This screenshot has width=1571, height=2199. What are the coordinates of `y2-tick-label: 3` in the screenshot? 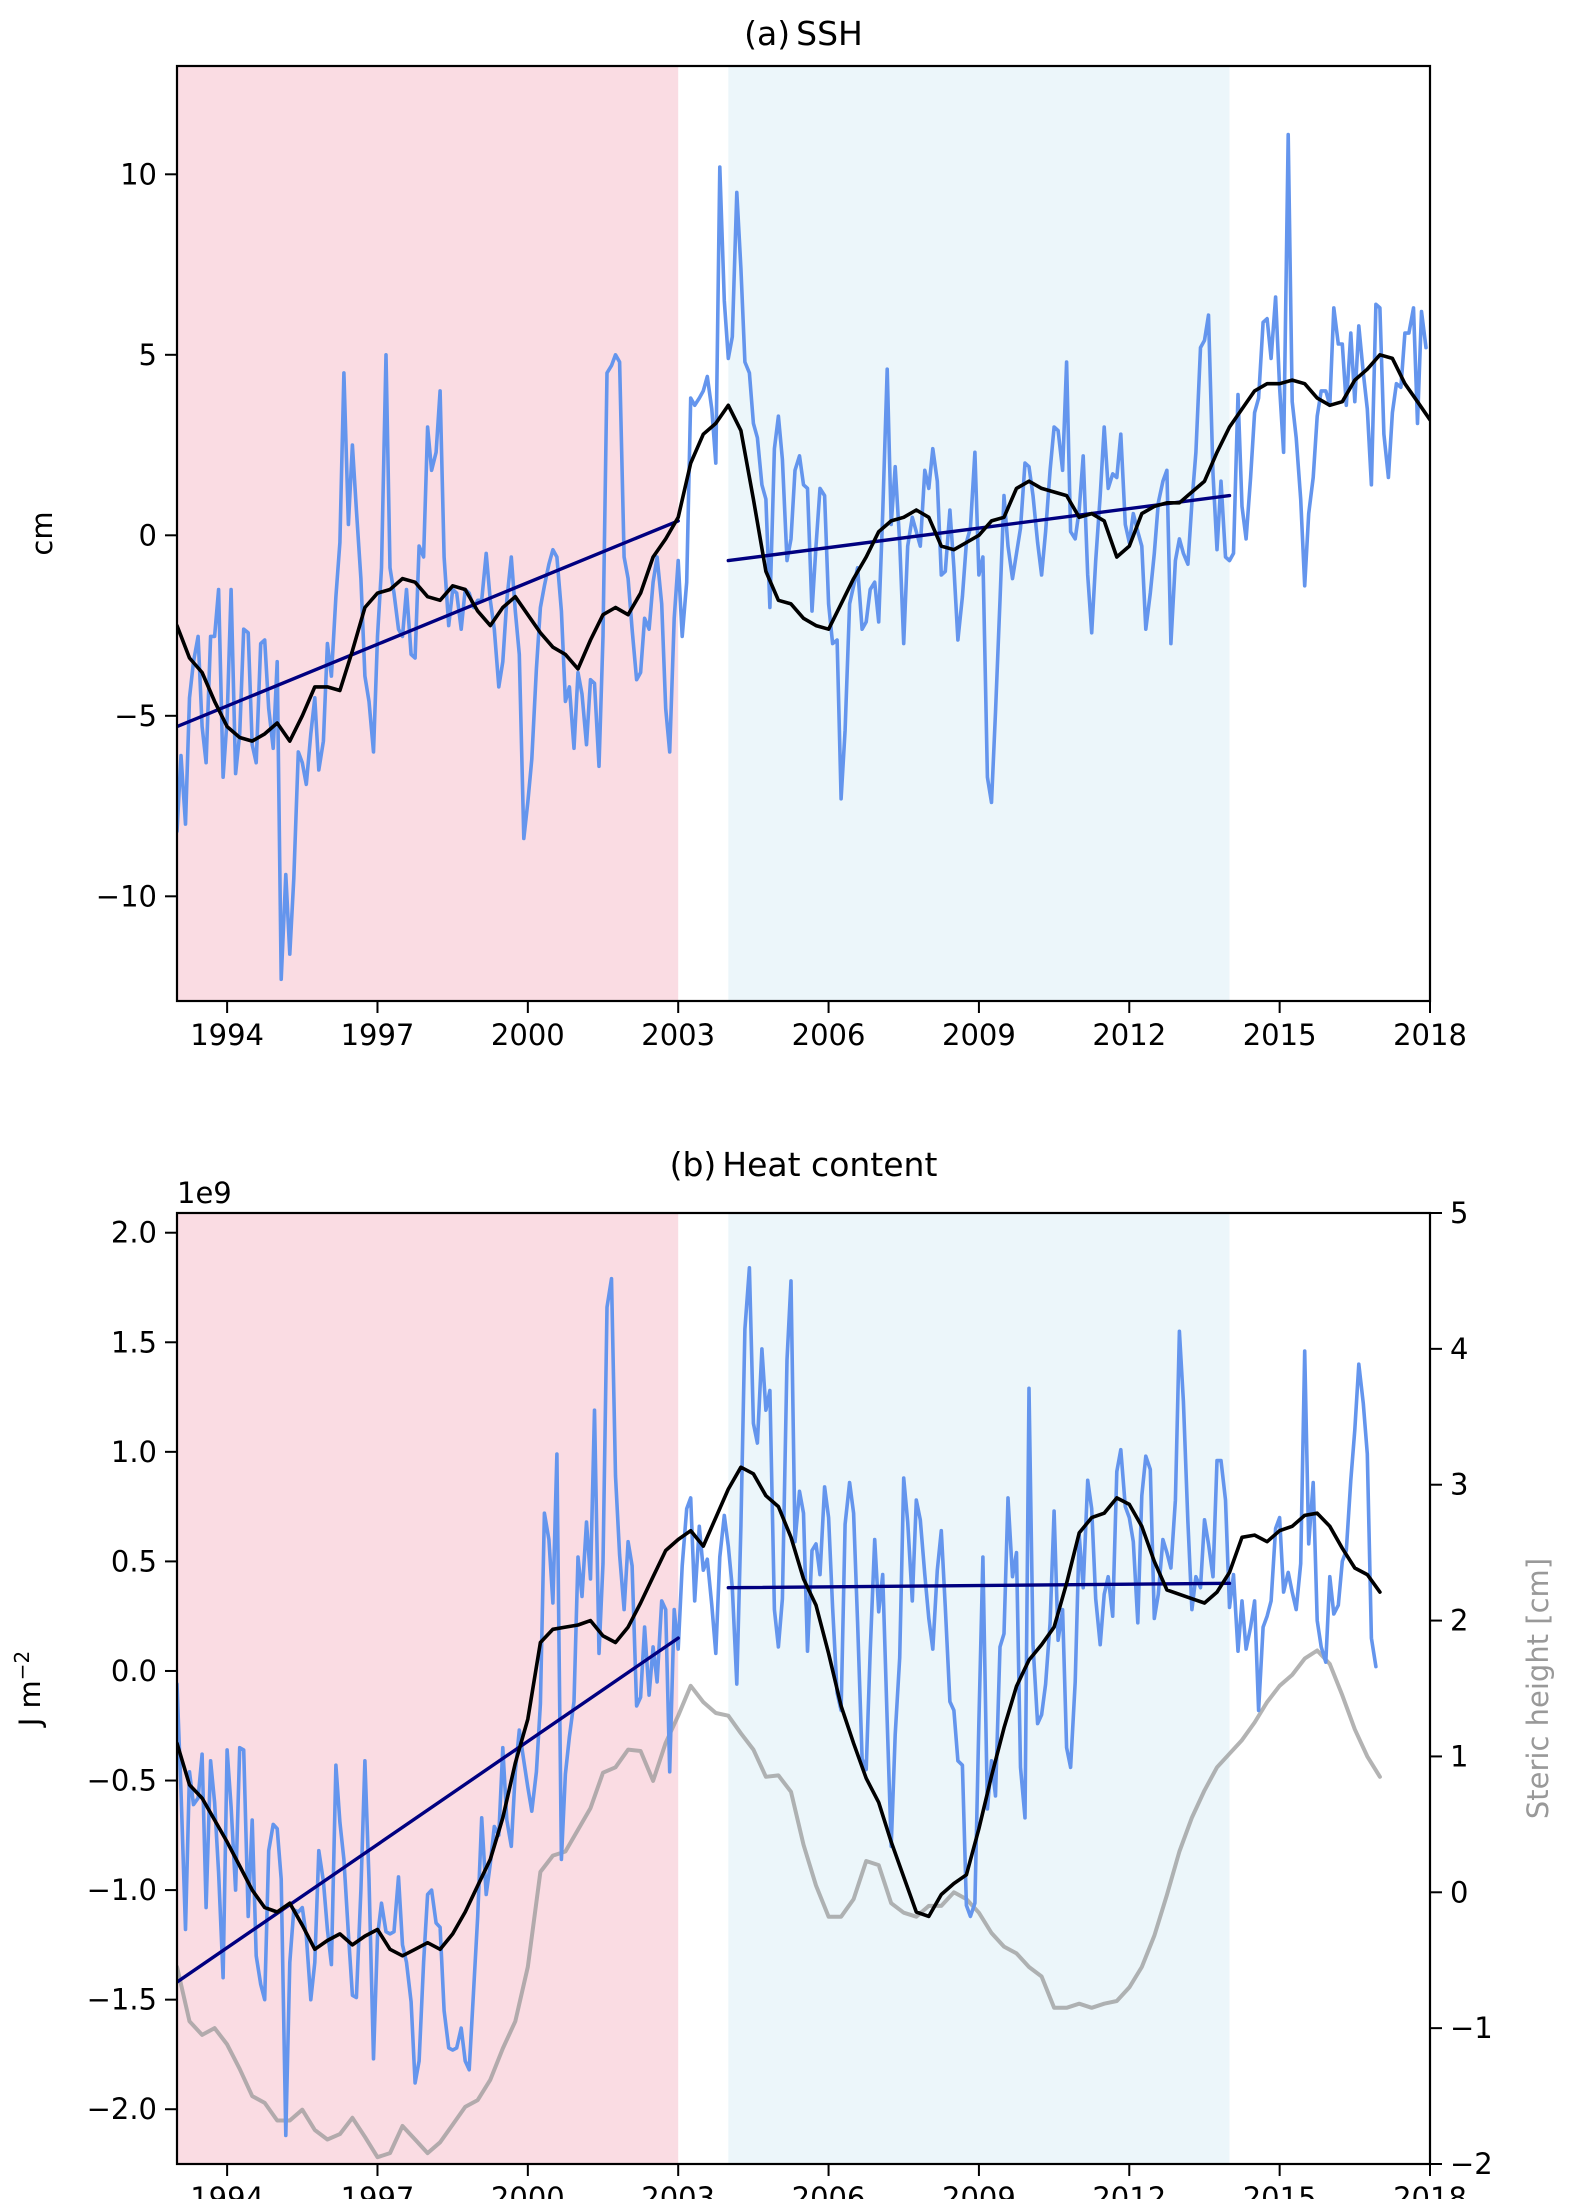 It's located at (1459, 1485).